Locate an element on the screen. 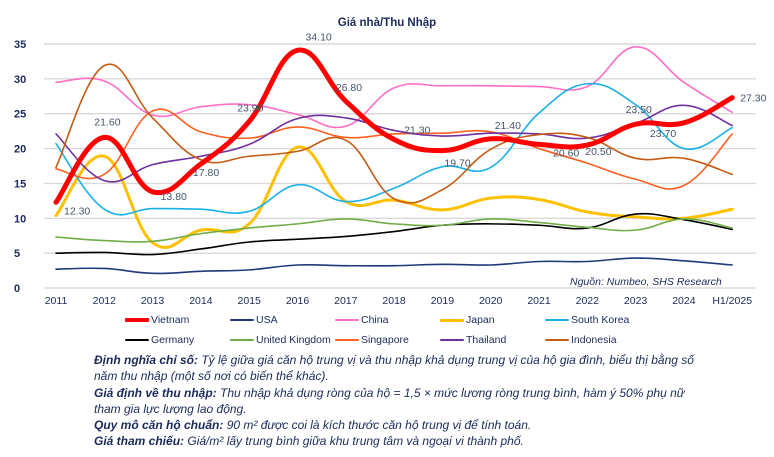 The height and width of the screenshot is (457, 774). data-label-vietnam: 19.70 is located at coordinates (457, 164).